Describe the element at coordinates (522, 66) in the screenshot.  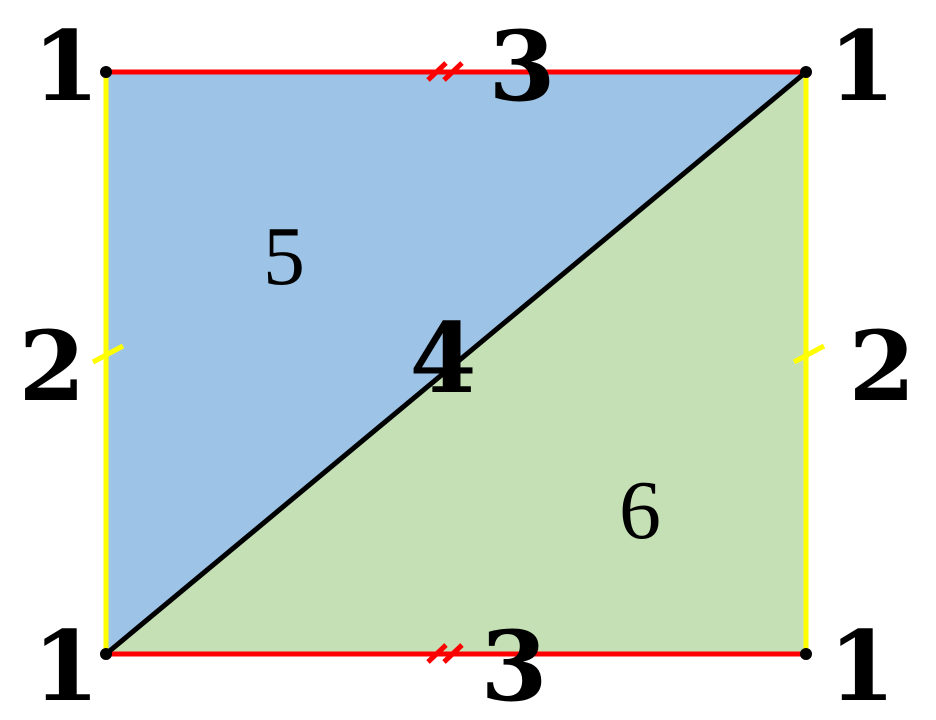
I see `edge-label-top: 3` at that location.